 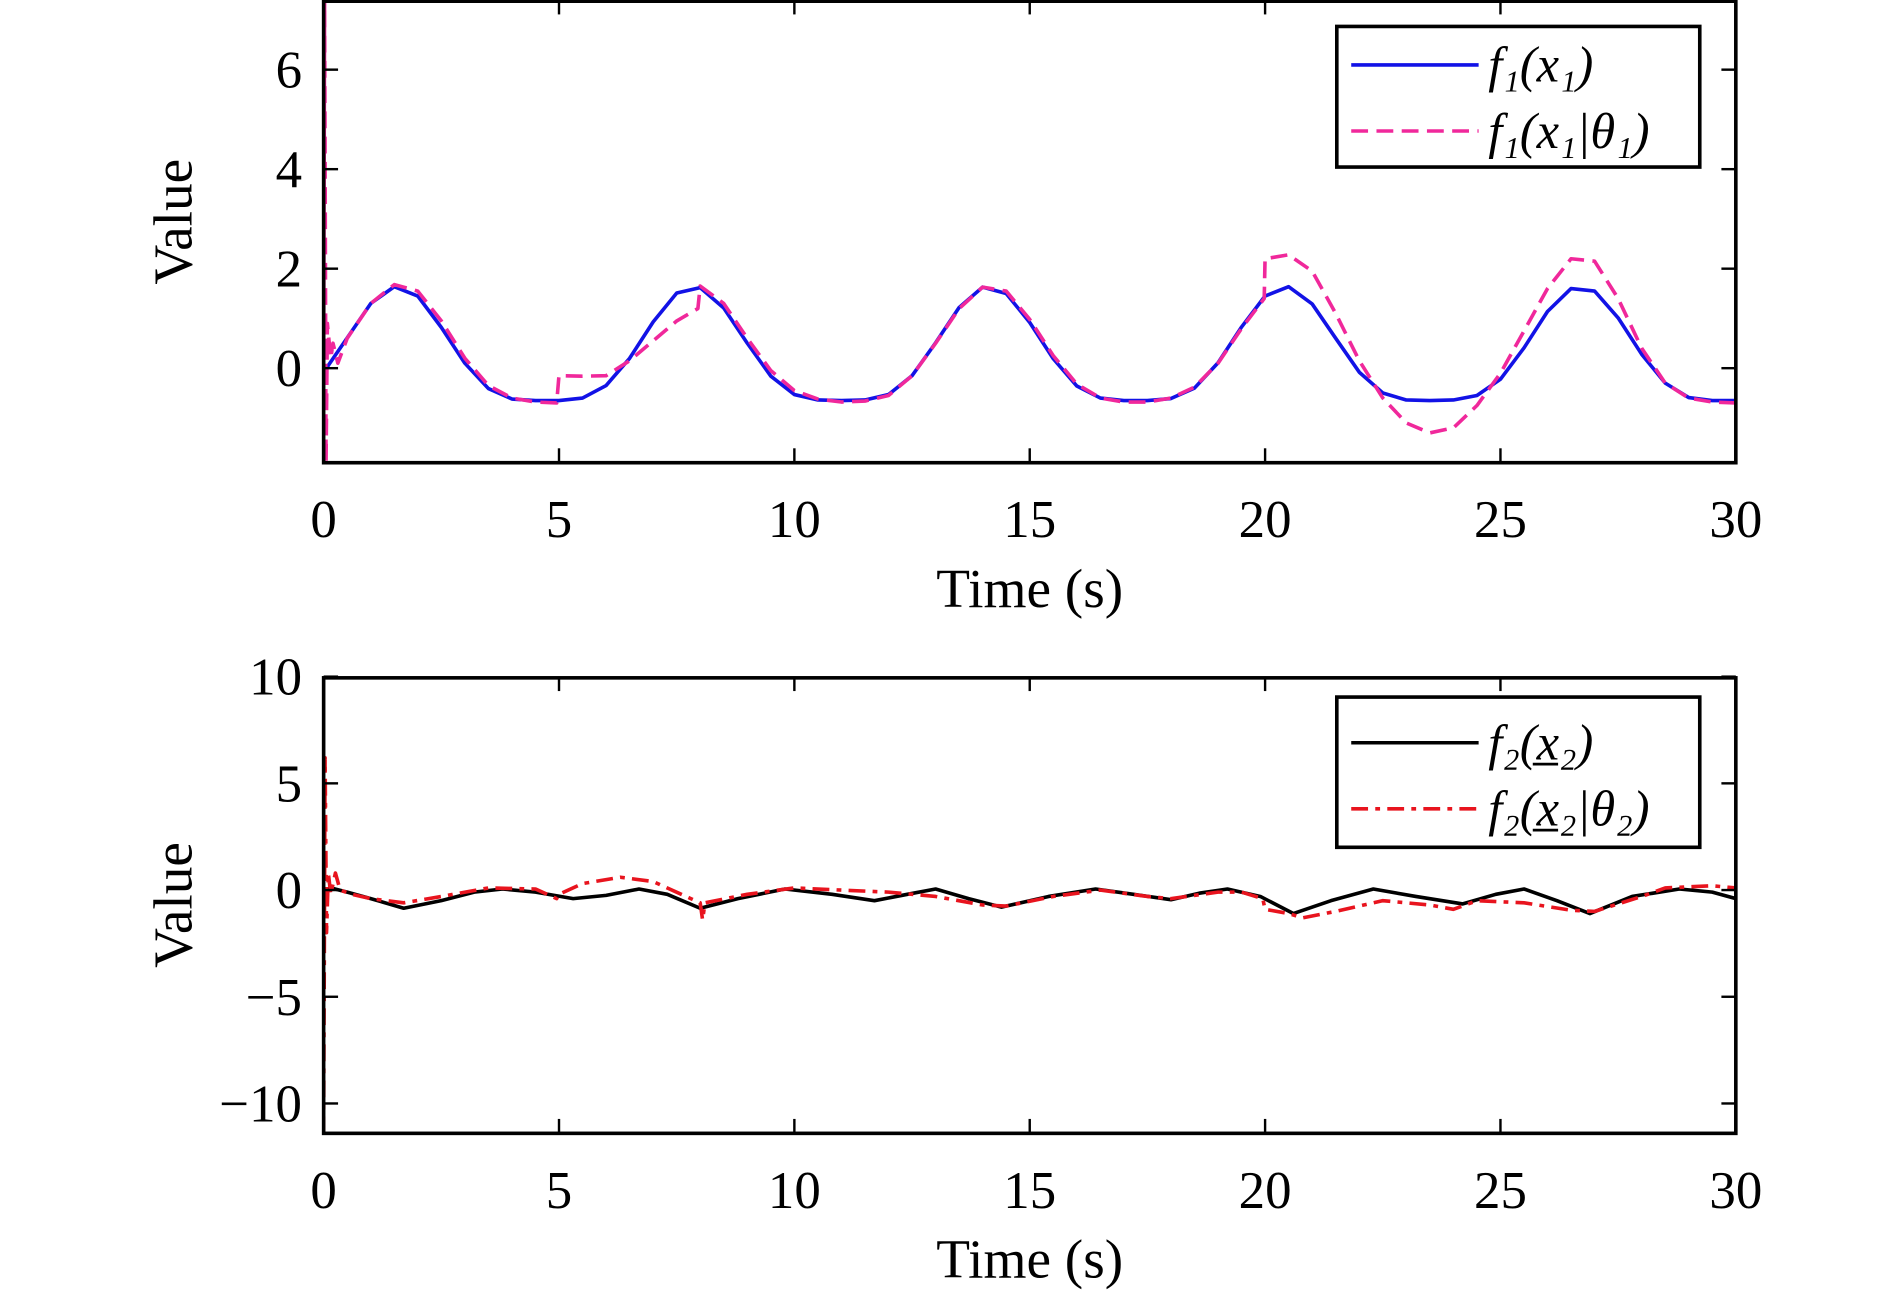 I want to click on legend: f₂(x̲₂) f₂(x̲₂|θ₂), so click(x=1518, y=772).